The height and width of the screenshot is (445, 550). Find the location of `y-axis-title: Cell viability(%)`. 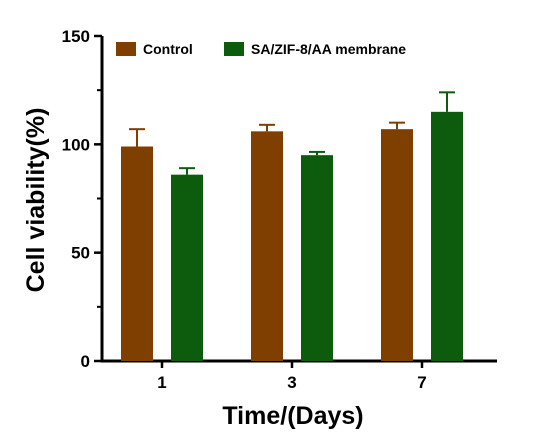

y-axis-title: Cell viability(%) is located at coordinates (36, 200).